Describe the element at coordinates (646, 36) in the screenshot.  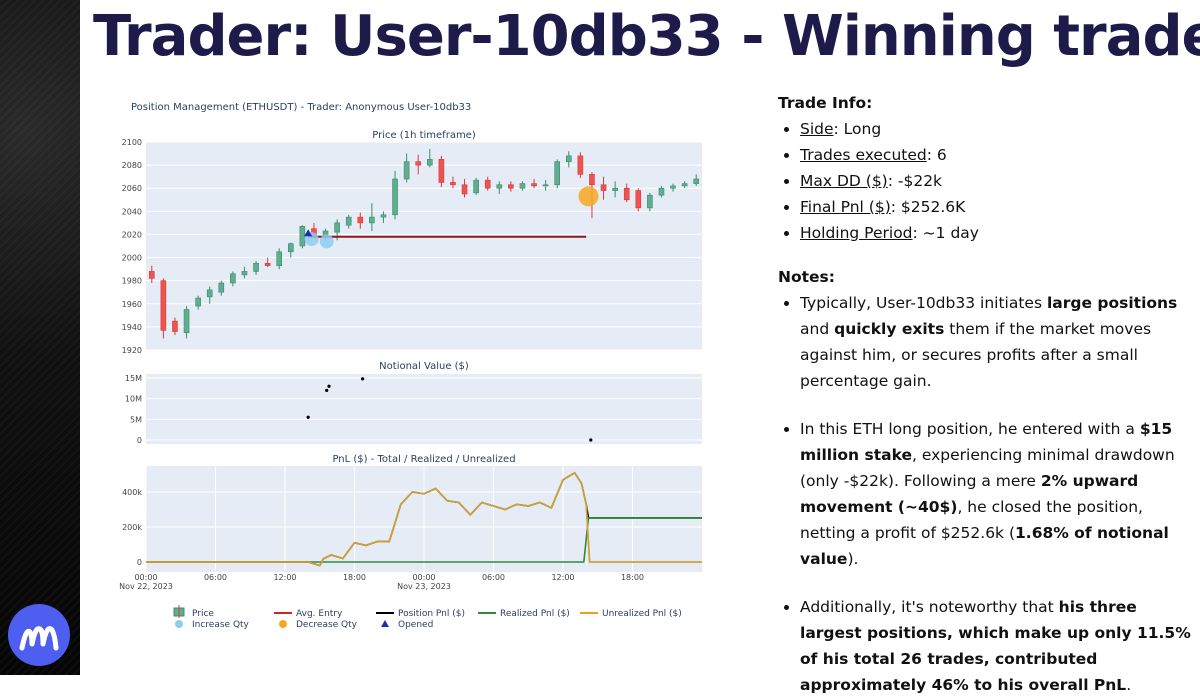
I see `page-title: Trader: User-10db33 - Winning trade` at that location.